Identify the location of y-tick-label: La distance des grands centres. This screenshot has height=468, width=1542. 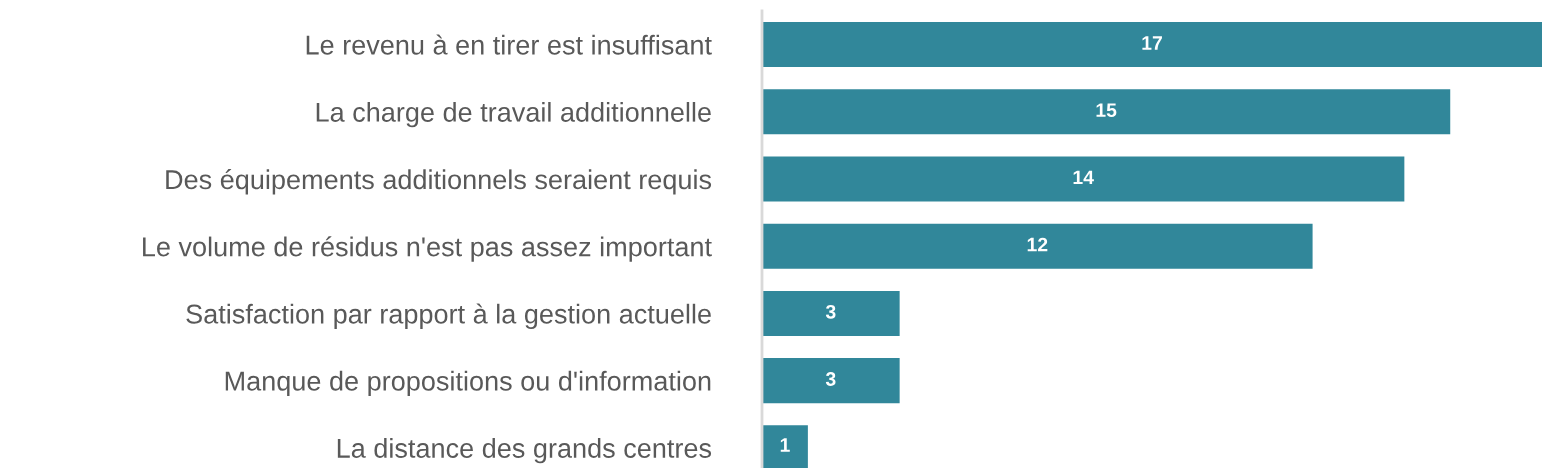
(524, 451).